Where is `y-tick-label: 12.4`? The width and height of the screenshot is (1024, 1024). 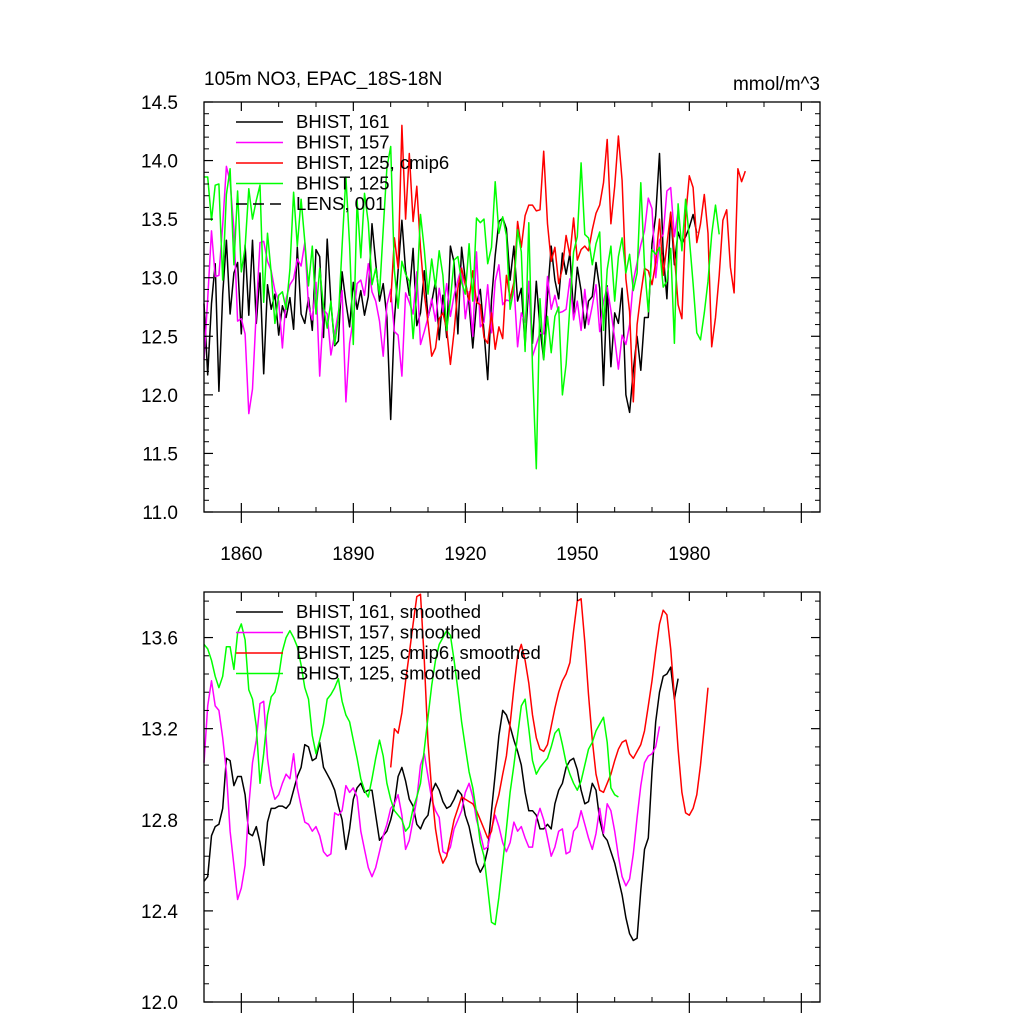
y-tick-label: 12.4 is located at coordinates (159, 912).